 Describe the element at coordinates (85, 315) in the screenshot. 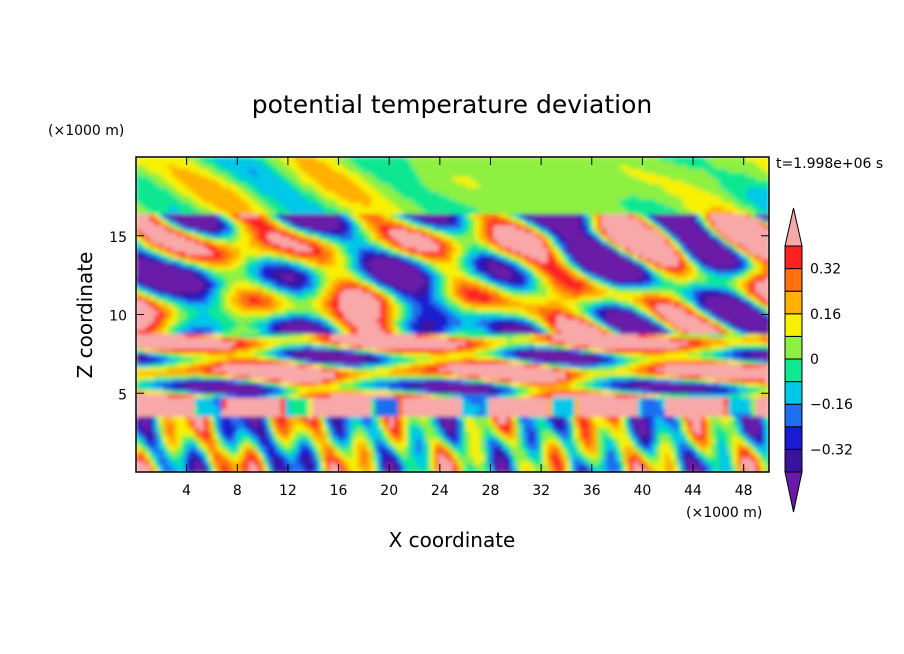

I see `y-axis-label: Z coordinate` at that location.